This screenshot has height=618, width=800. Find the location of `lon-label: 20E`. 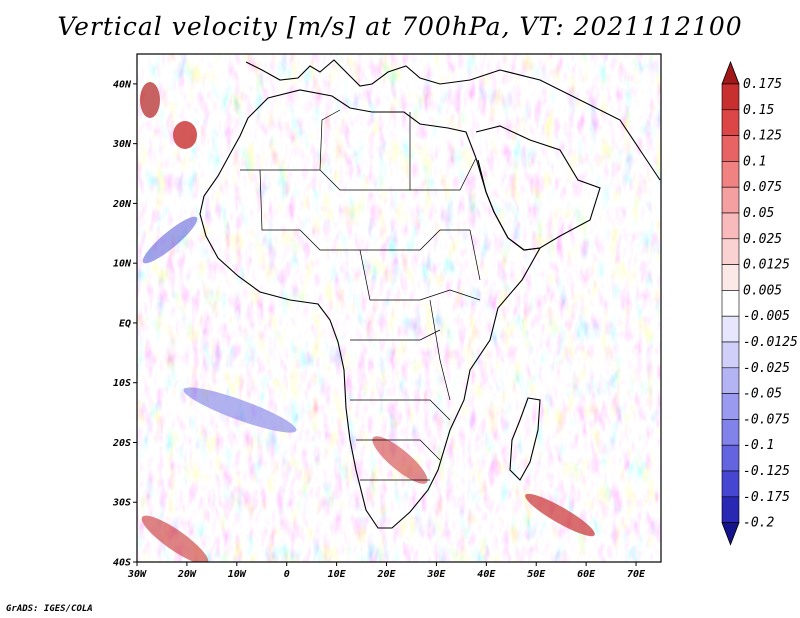

lon-label: 20E is located at coordinates (386, 574).